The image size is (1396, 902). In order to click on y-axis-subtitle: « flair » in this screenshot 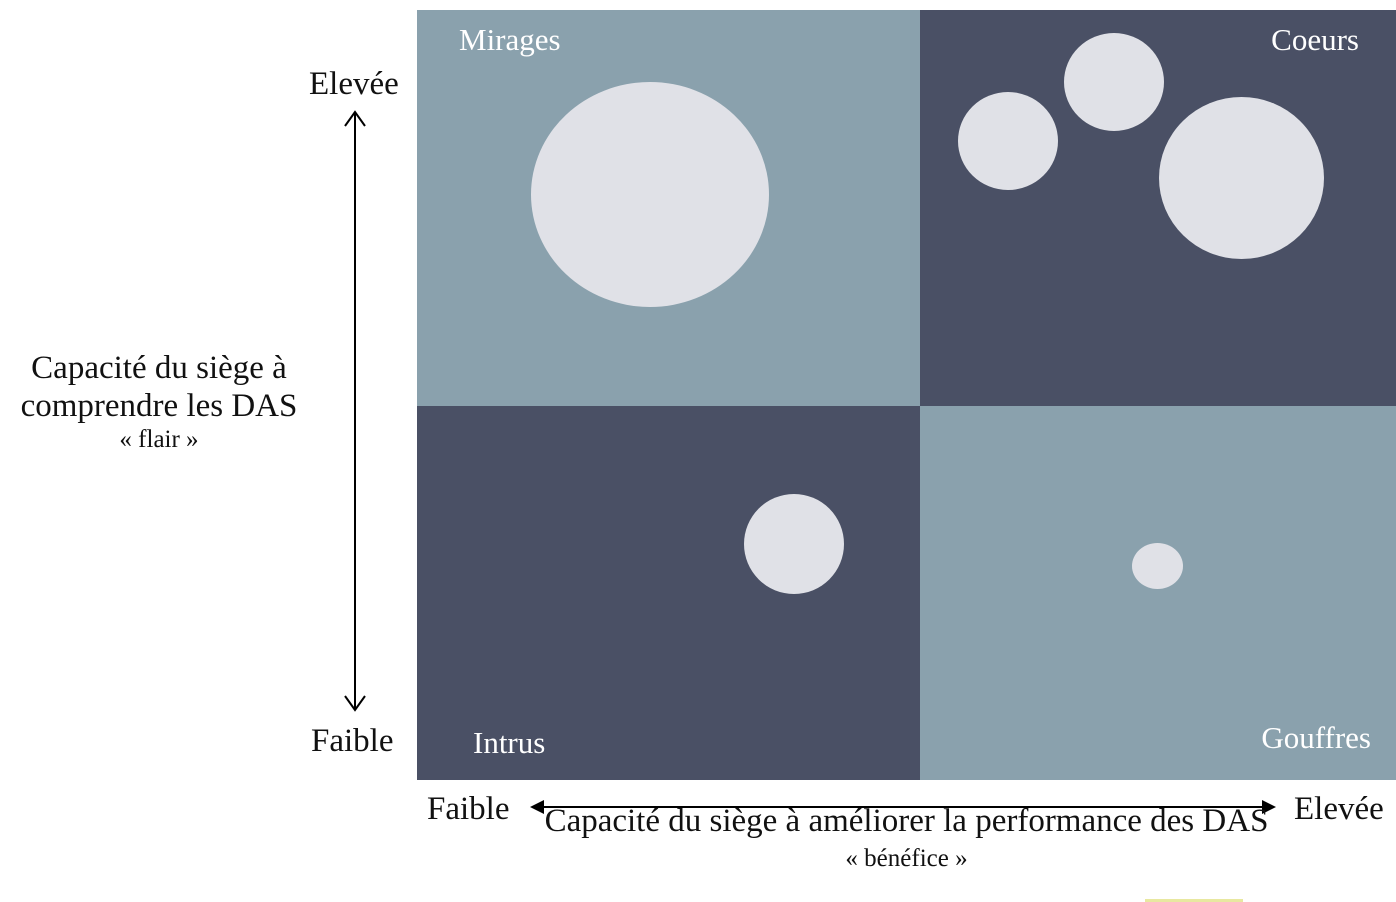, I will do `click(159, 439)`.